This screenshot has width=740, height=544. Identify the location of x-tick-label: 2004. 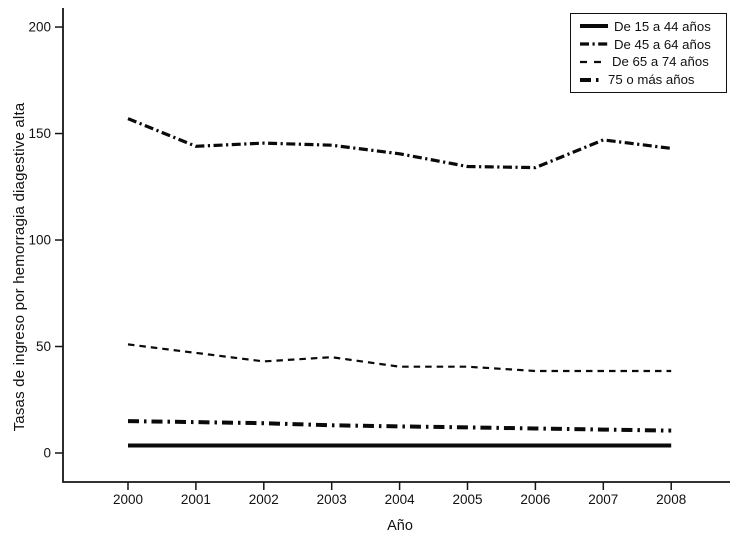
(400, 499).